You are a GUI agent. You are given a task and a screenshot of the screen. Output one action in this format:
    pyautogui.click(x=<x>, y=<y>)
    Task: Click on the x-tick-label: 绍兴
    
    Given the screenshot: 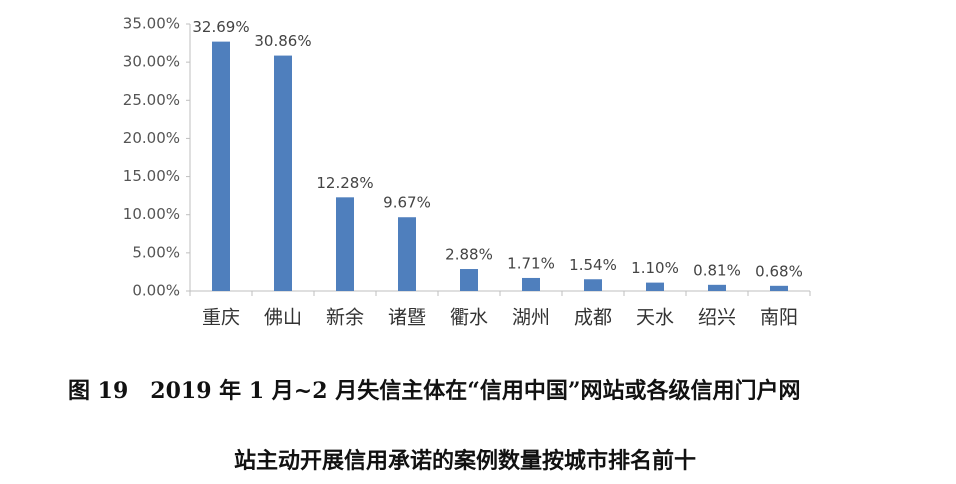 What is the action you would take?
    pyautogui.click(x=717, y=318)
    